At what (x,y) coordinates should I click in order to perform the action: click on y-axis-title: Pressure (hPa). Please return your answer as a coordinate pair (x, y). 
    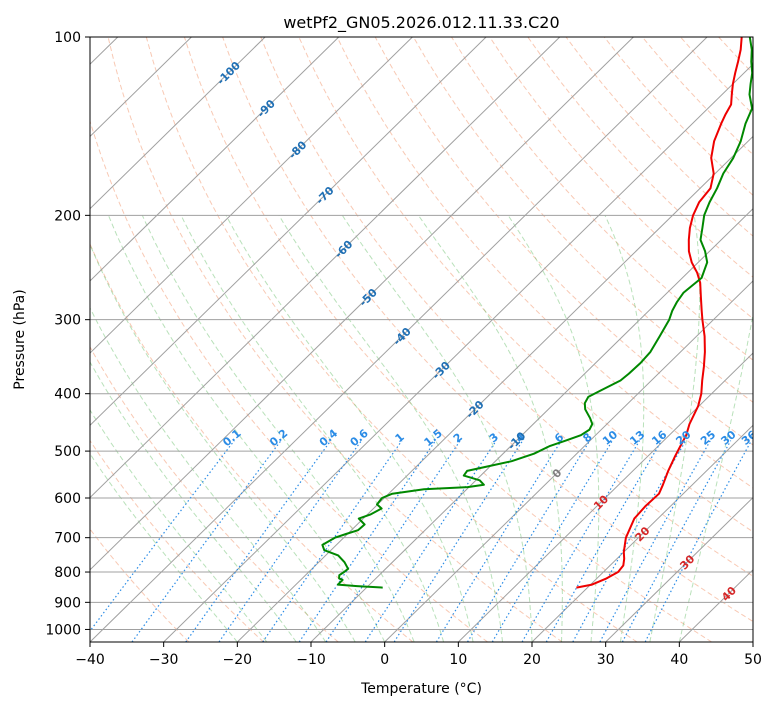
    Looking at the image, I should click on (20, 339).